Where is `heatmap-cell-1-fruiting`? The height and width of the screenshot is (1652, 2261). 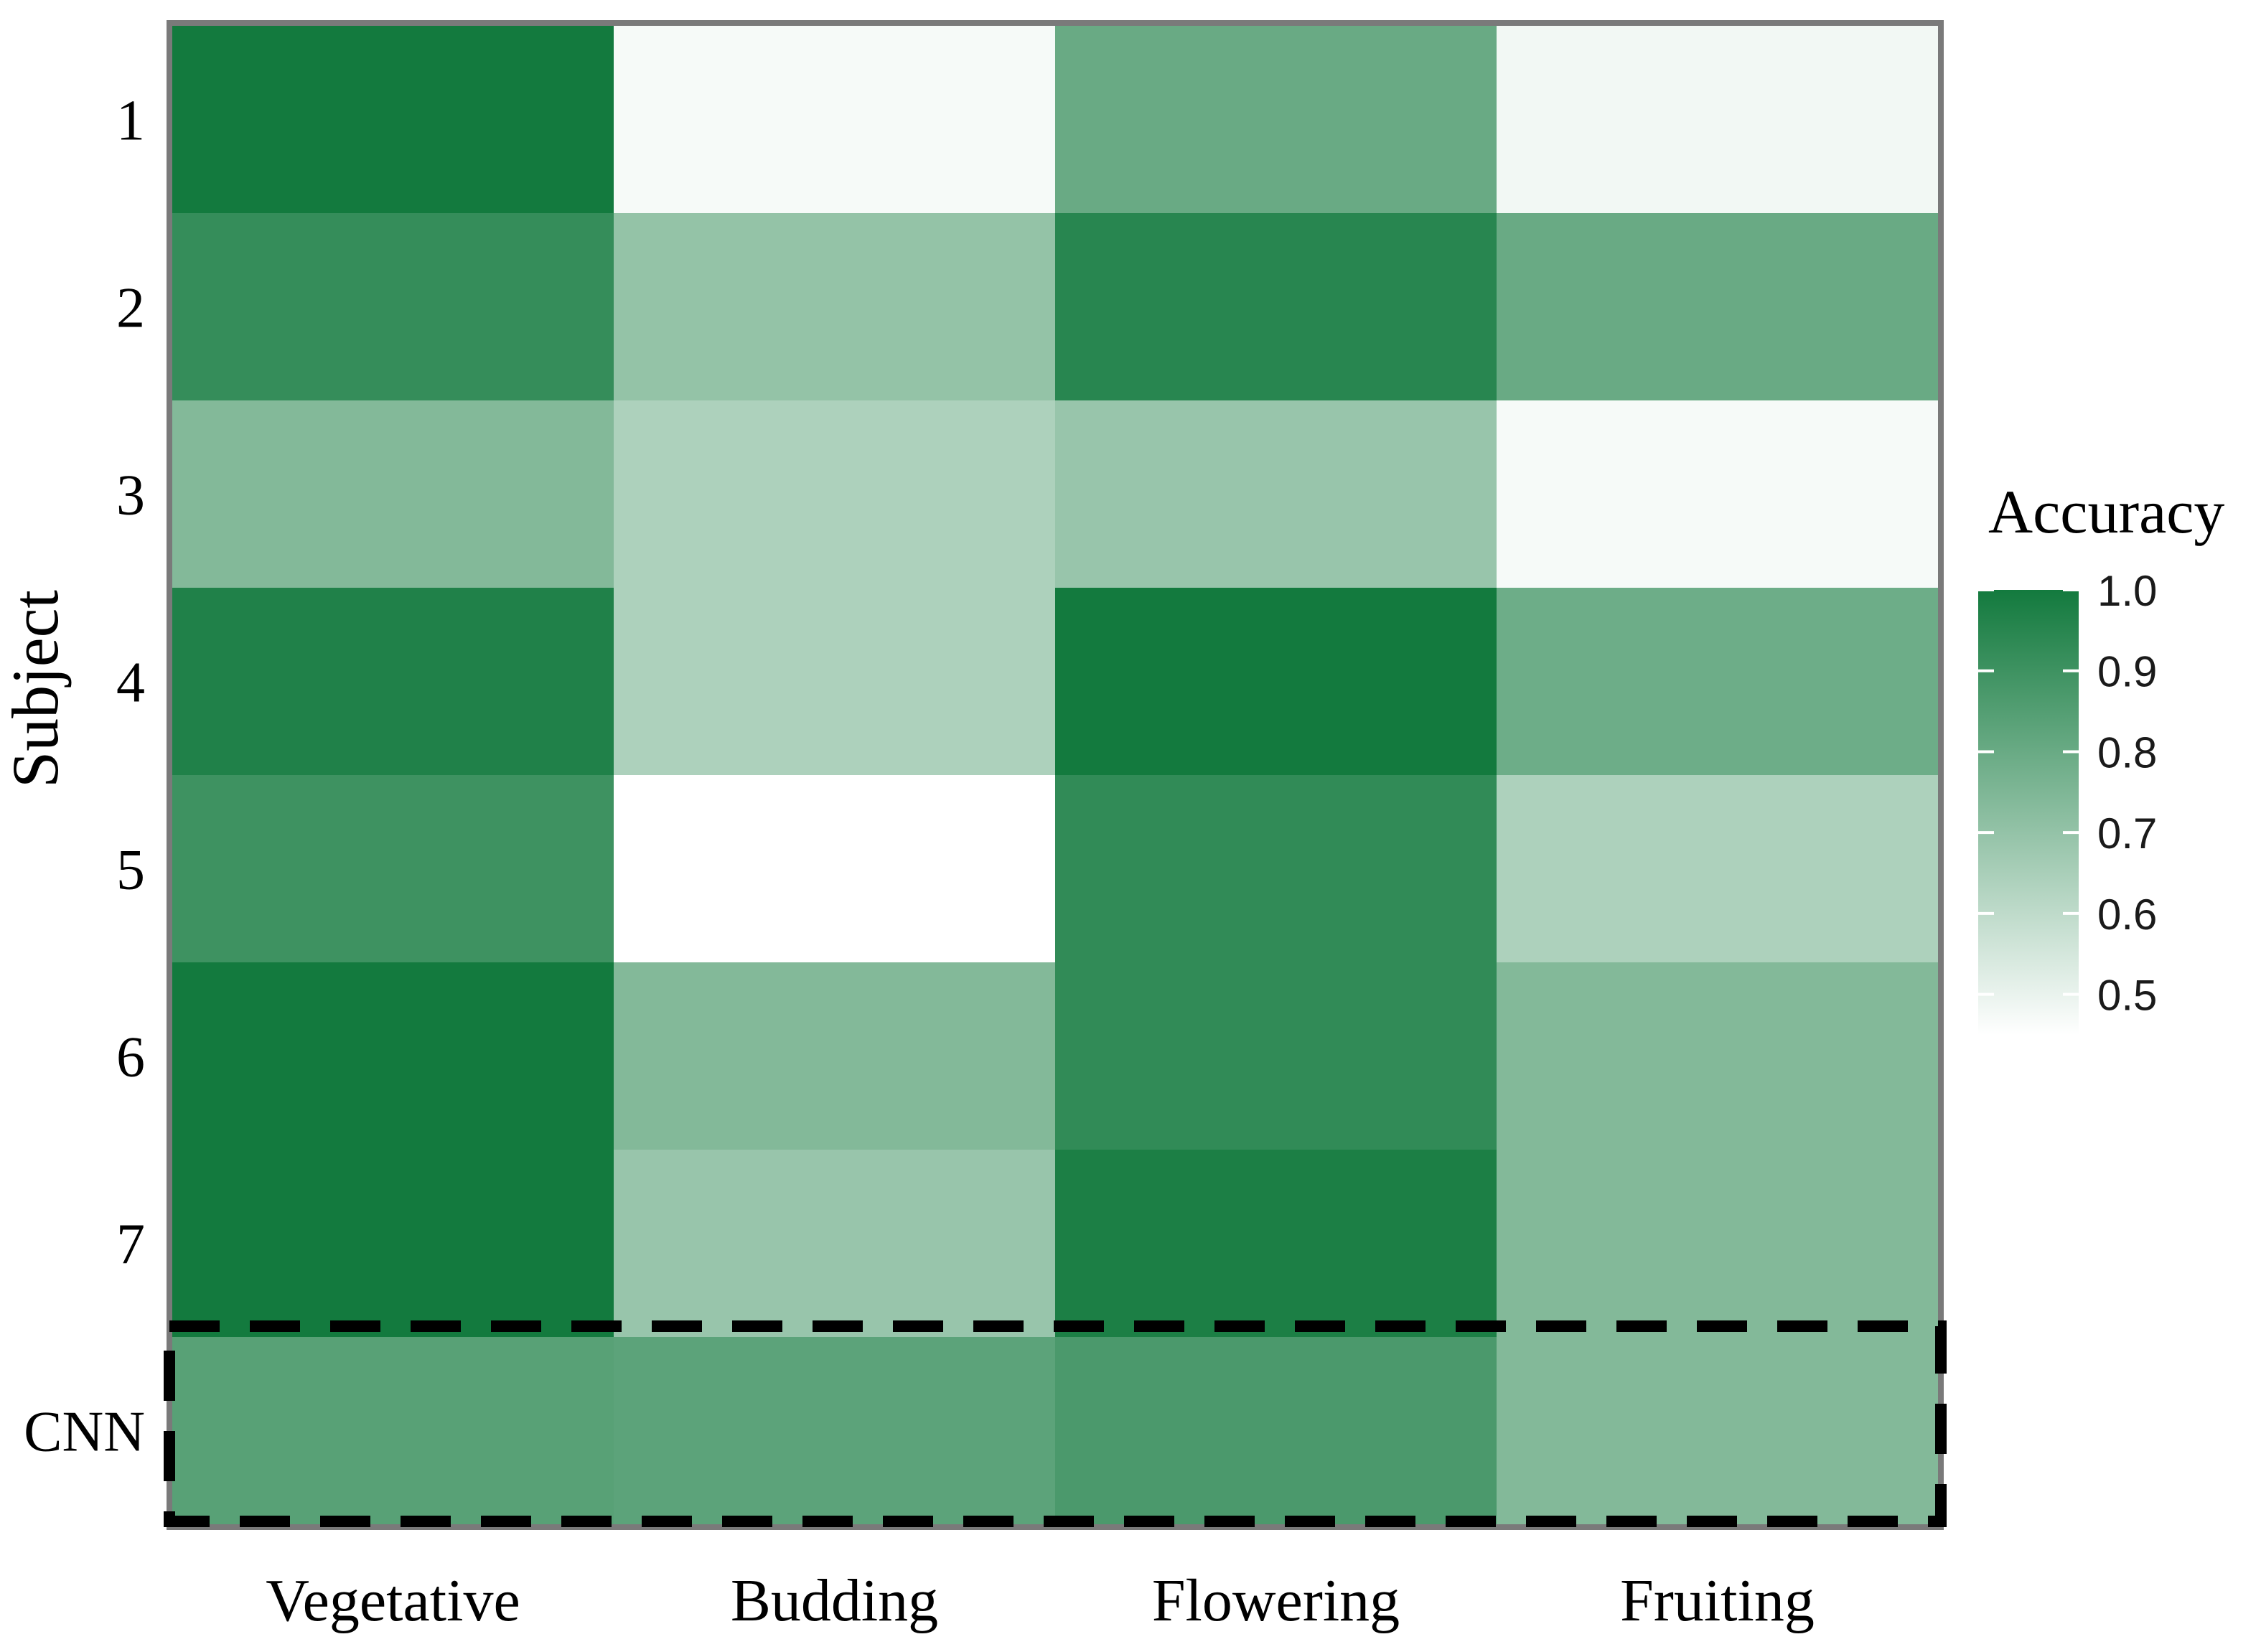
heatmap-cell-1-fruiting is located at coordinates (1718, 120).